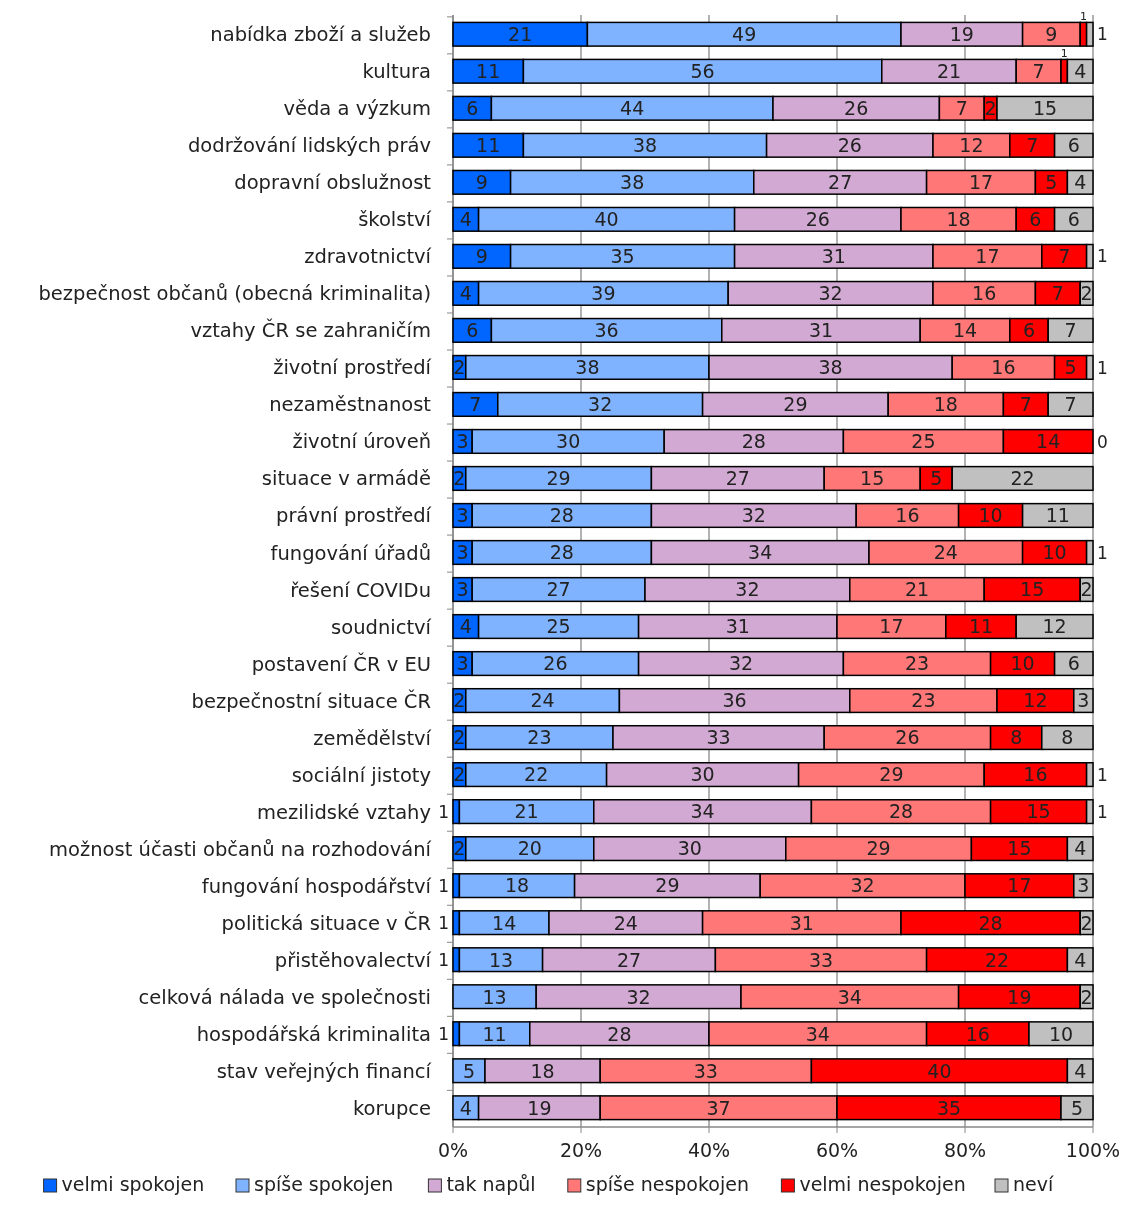 This screenshot has height=1209, width=1125. What do you see at coordinates (603, 293) in the screenshot?
I see `data-label: 39` at bounding box center [603, 293].